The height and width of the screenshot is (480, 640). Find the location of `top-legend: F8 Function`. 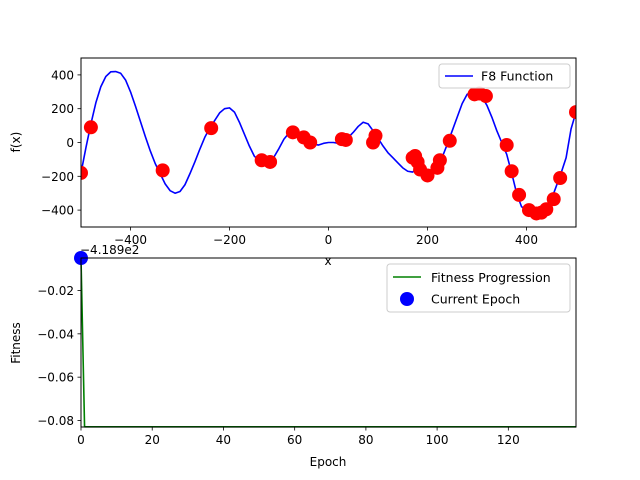

top-legend: F8 Function is located at coordinates (504, 76).